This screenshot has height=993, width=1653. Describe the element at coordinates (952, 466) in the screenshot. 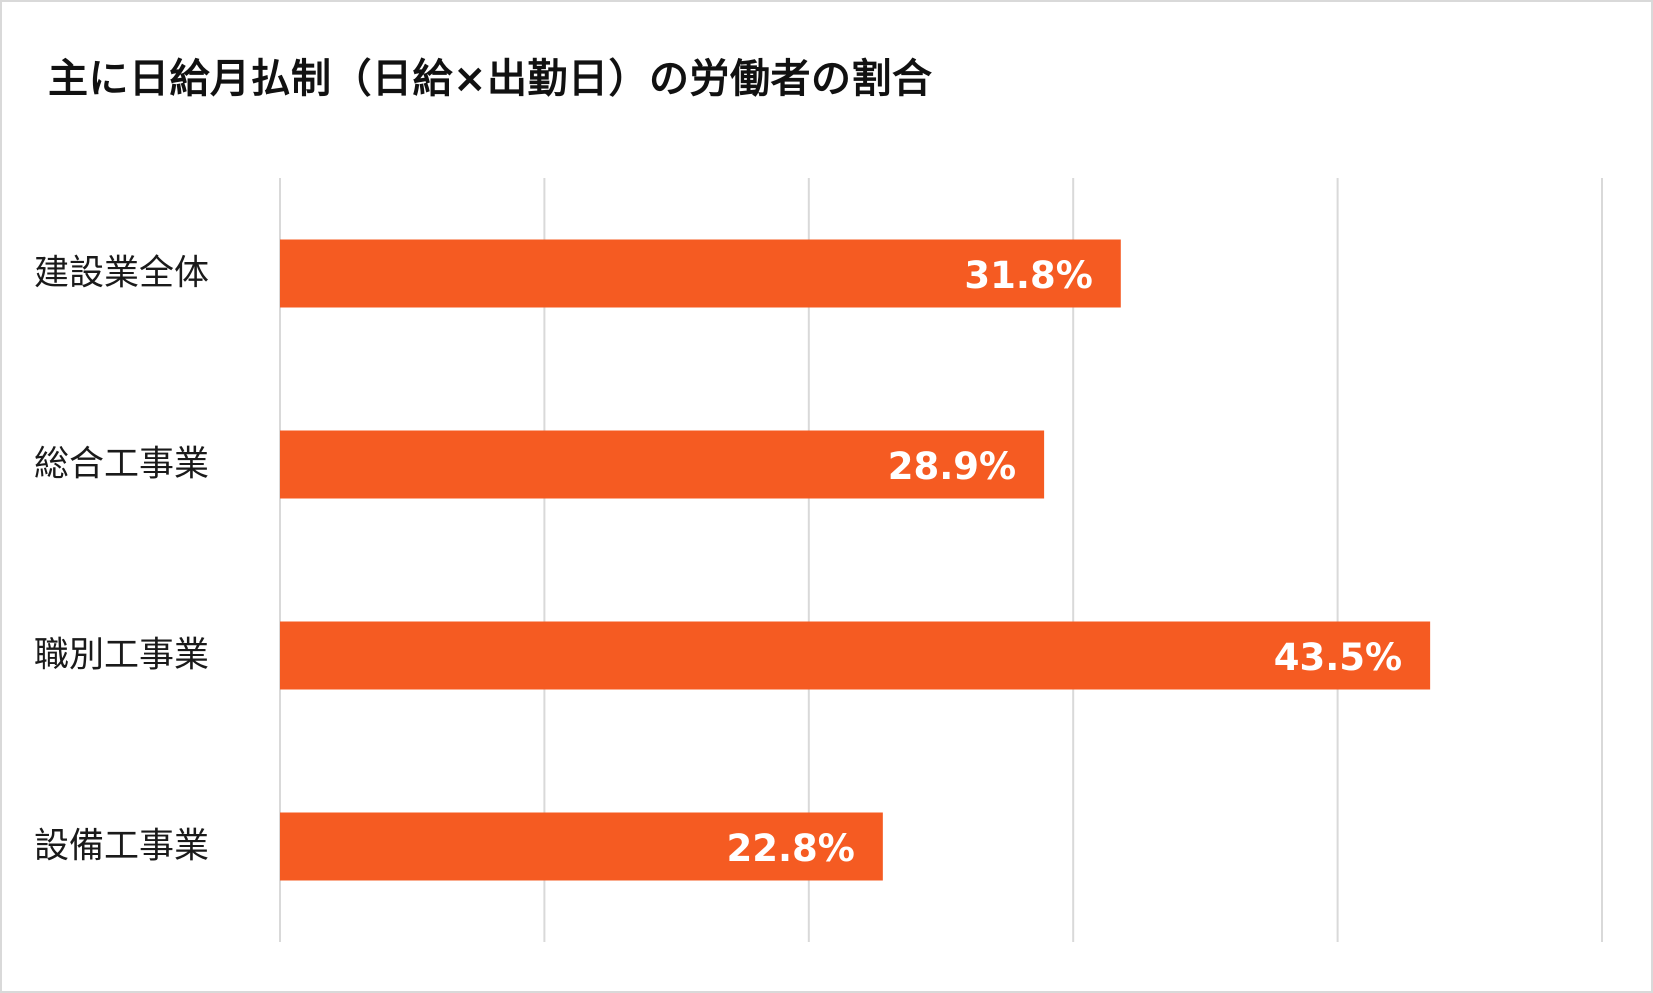

I see `value-label-1: 28.9%` at that location.